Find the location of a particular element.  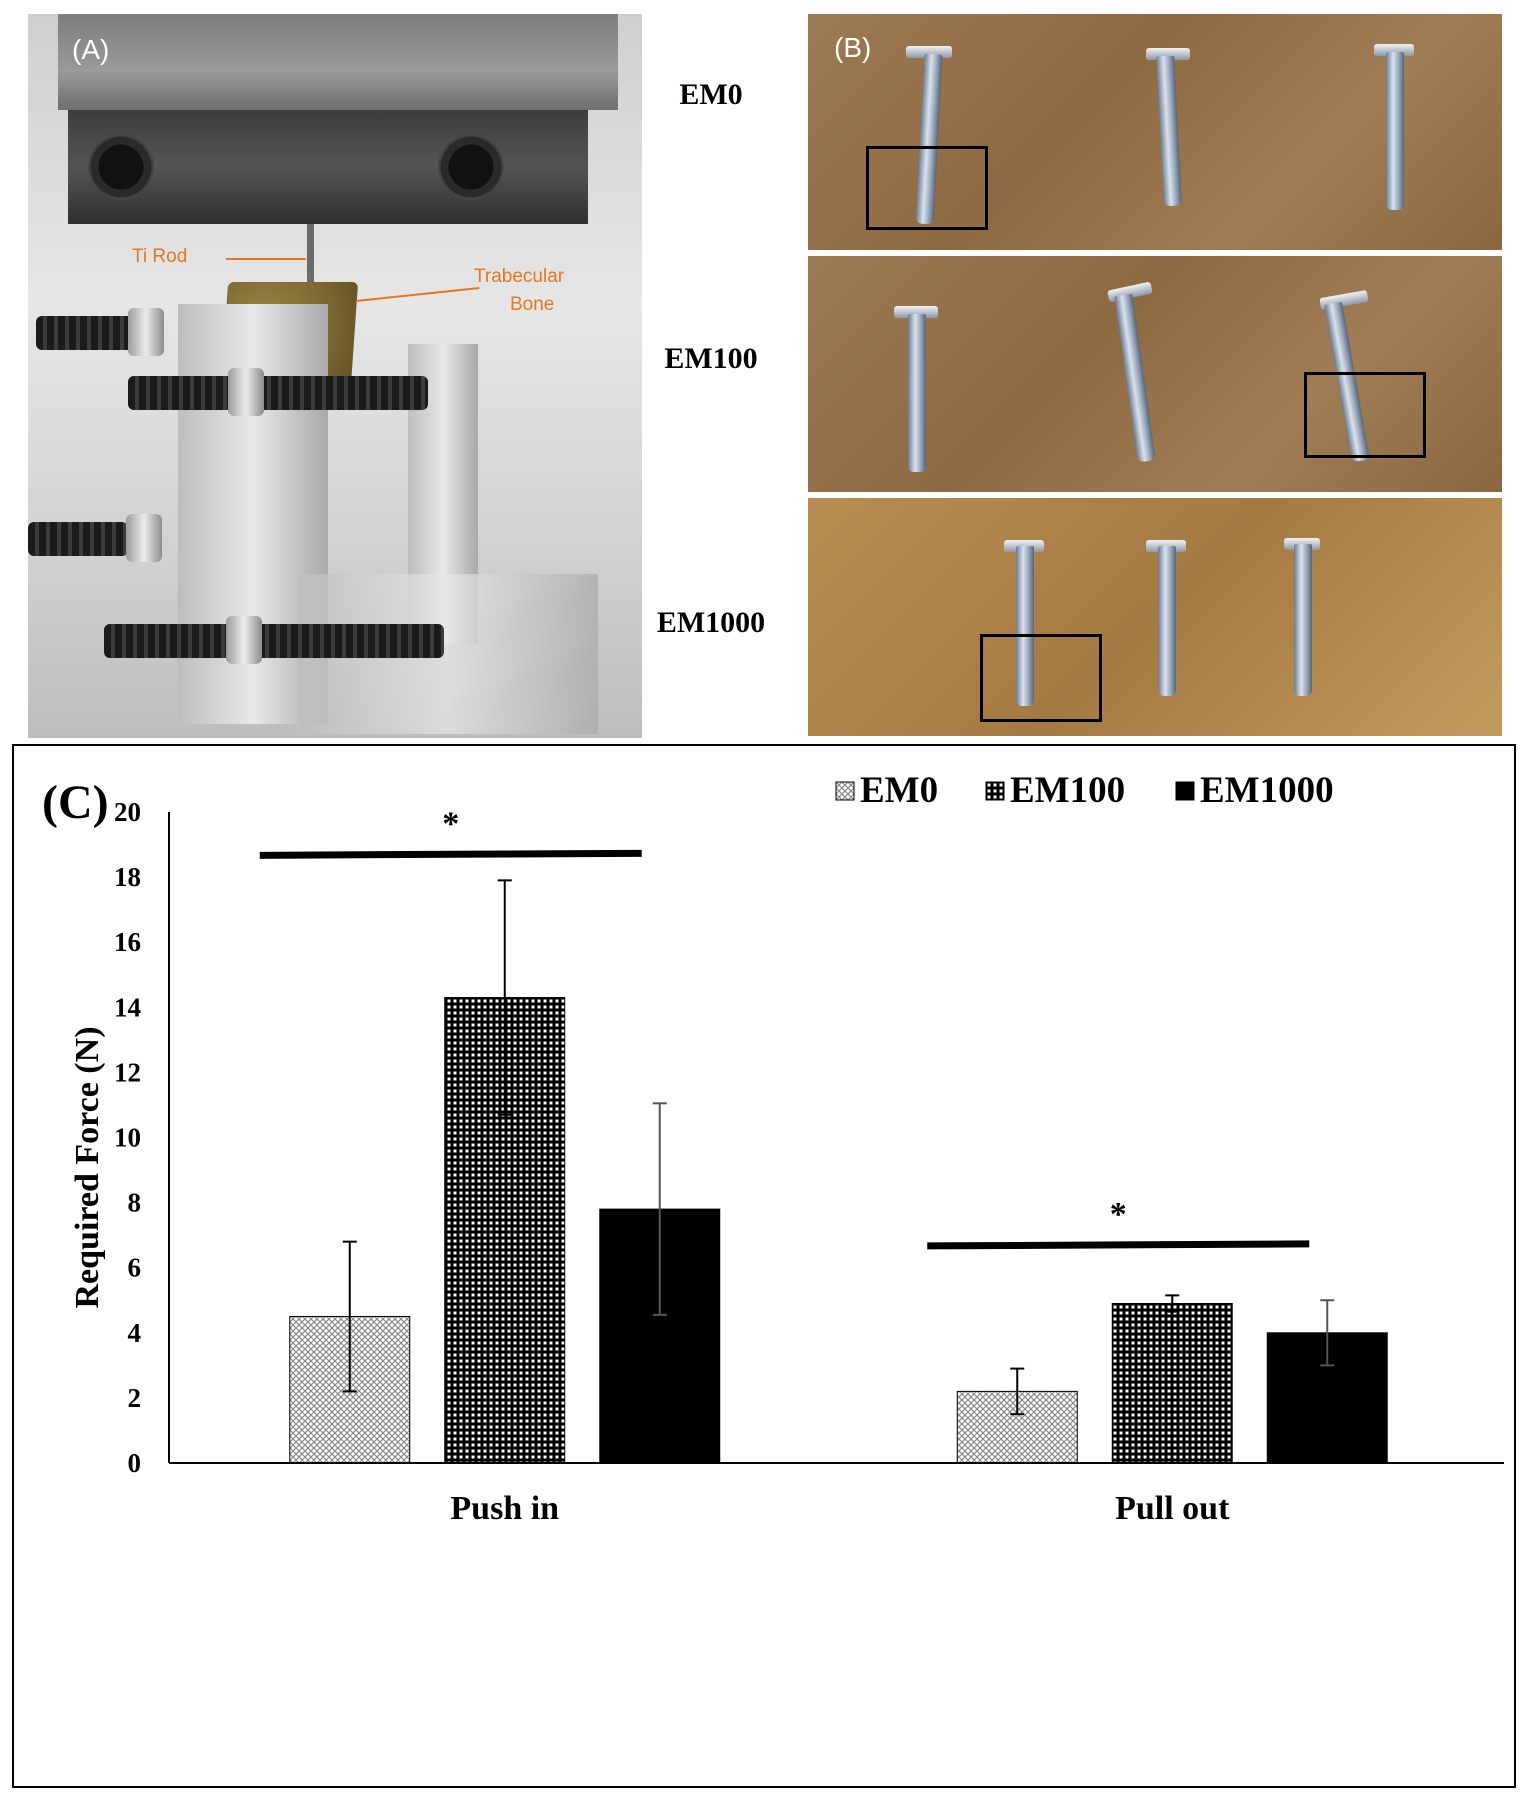

y-tick-label: 4 is located at coordinates (135, 1333).